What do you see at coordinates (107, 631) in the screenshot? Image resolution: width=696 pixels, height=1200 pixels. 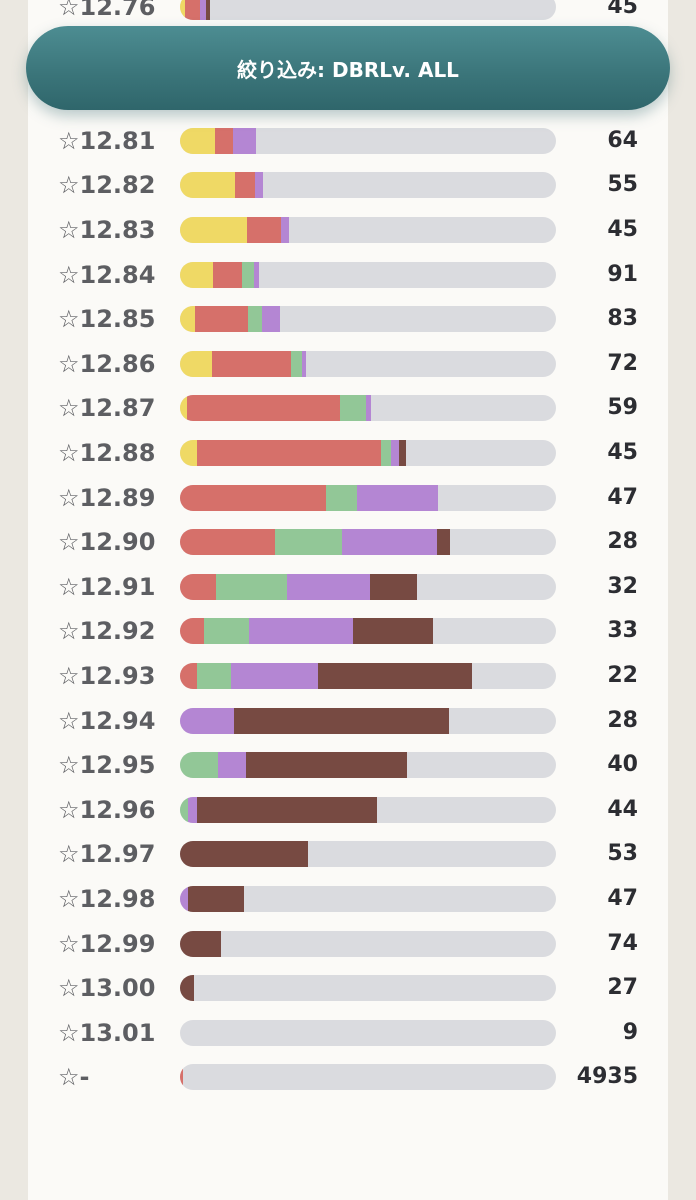 I see `level-label: ☆12.92` at bounding box center [107, 631].